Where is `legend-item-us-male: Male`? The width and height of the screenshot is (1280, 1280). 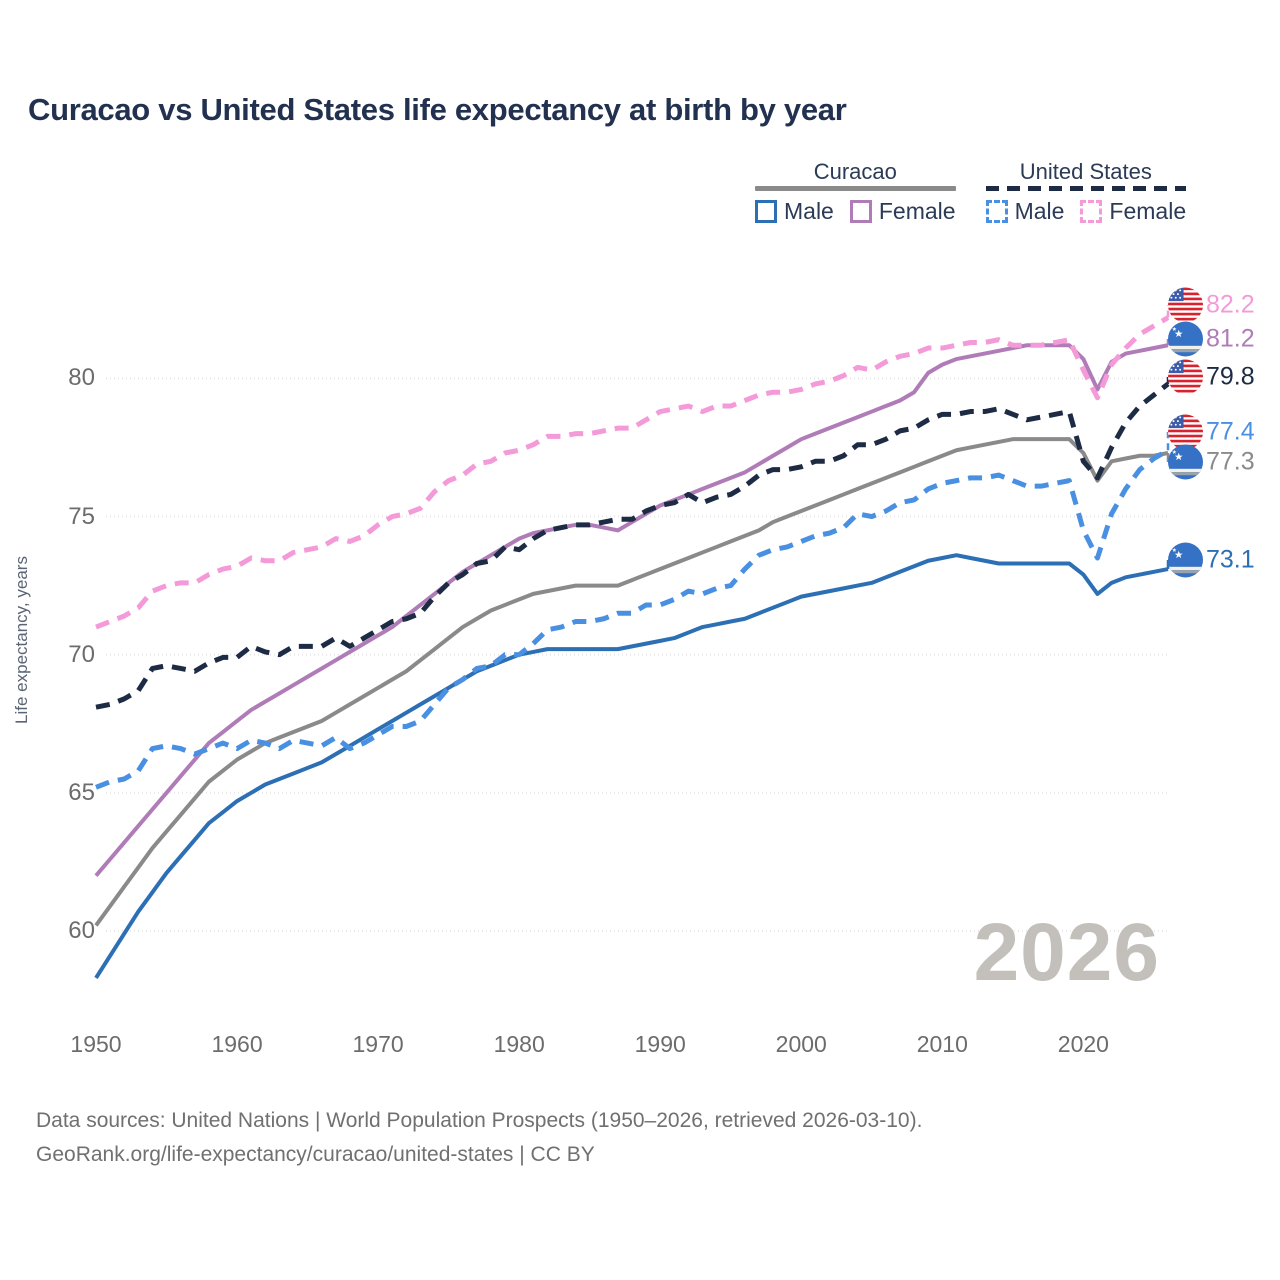 legend-item-us-male: Male is located at coordinates (1025, 211).